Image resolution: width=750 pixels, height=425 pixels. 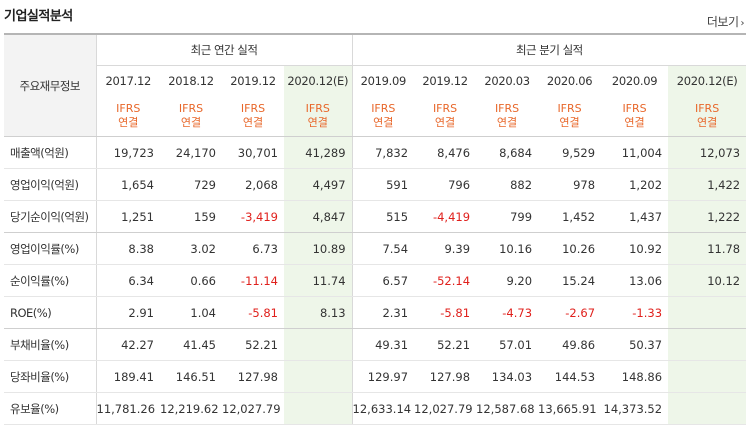 I want to click on table-cell: 0.66, so click(x=191, y=280).